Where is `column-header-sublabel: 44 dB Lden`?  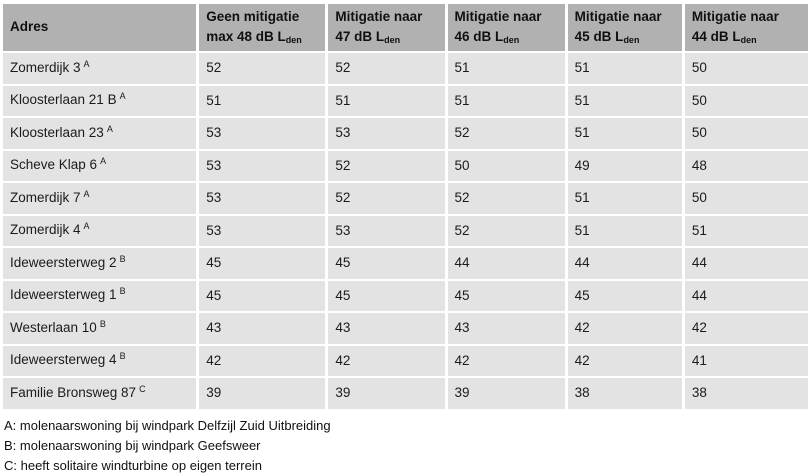 column-header-sublabel: 44 dB Lden is located at coordinates (724, 36).